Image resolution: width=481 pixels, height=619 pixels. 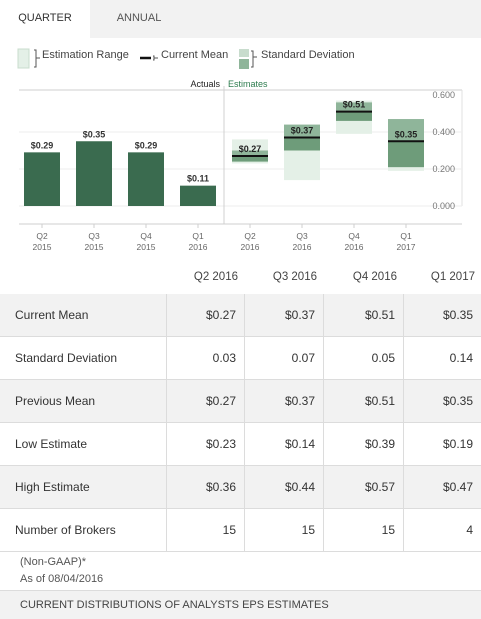 I want to click on row-label: Low Estimate, so click(x=51, y=444).